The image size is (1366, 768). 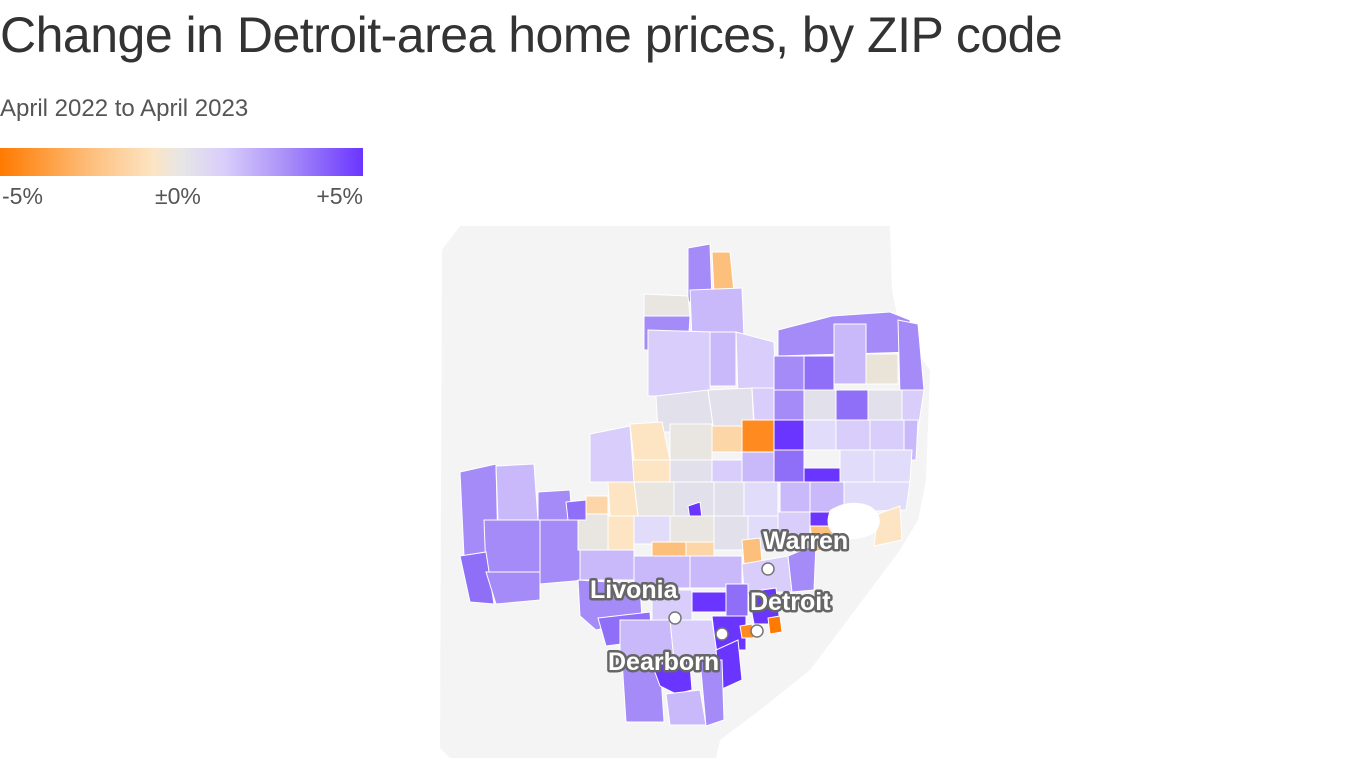 I want to click on zip-region-e-r4-a, so click(x=789, y=466).